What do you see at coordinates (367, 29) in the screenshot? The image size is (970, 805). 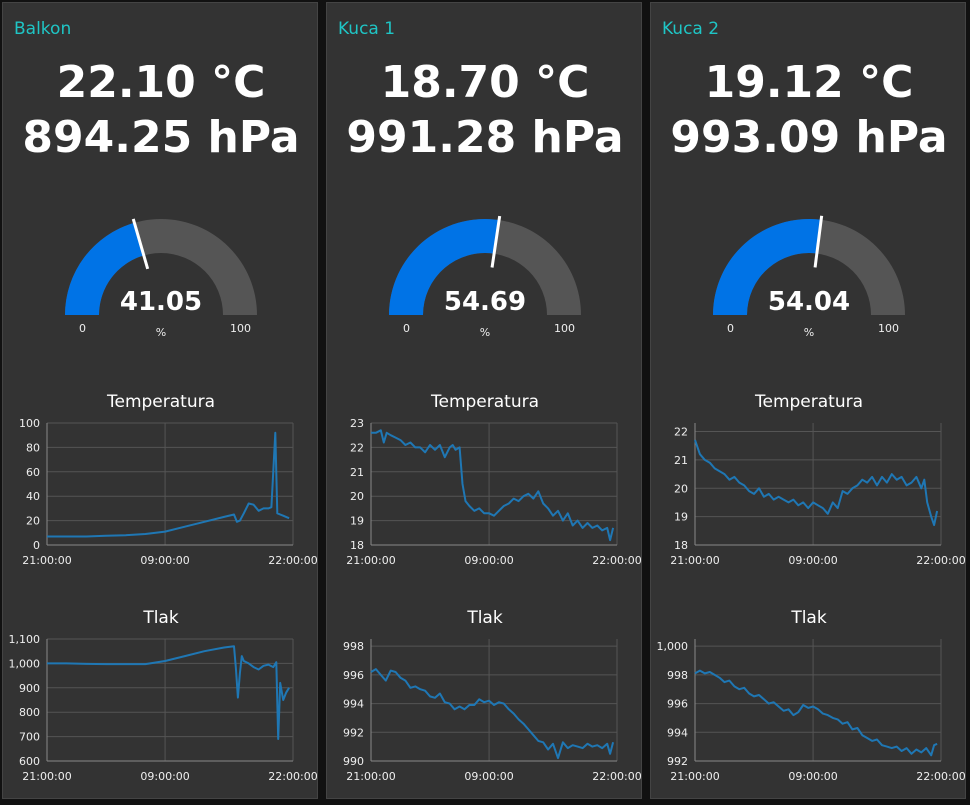 I see `panel-title: Kuca 1` at bounding box center [367, 29].